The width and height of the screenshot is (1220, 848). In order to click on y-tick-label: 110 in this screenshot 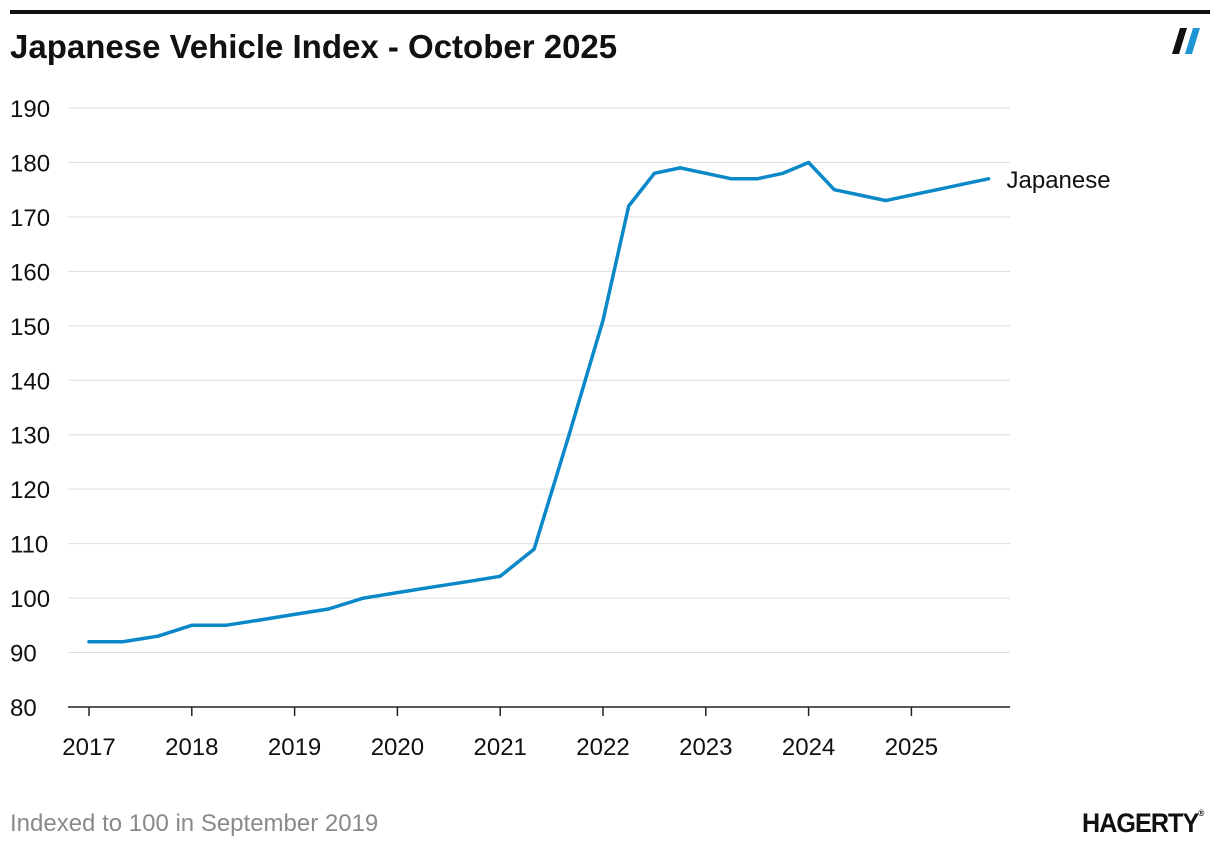, I will do `click(29, 545)`.